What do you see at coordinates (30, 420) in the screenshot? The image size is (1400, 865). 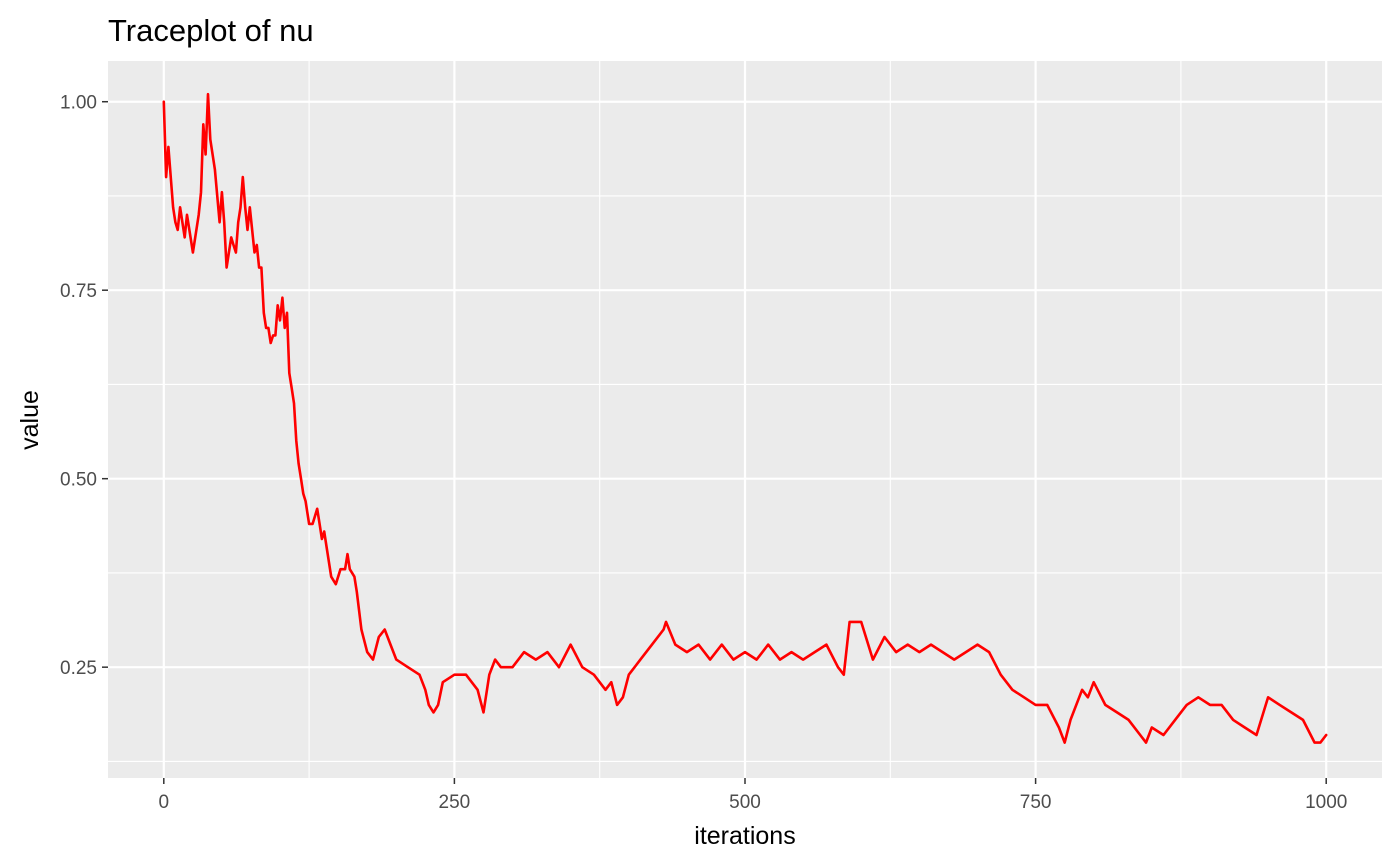 I see `y-axis-title: value` at bounding box center [30, 420].